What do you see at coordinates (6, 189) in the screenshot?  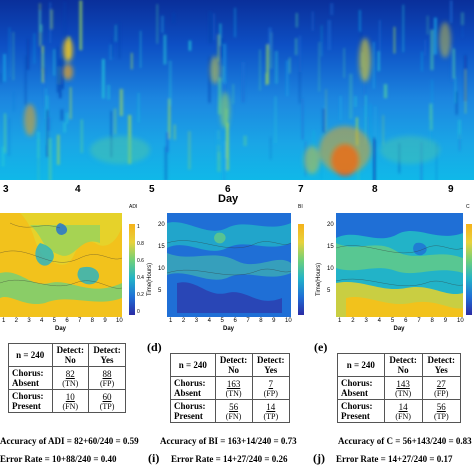 I see `spectrogram-day-tick: 3` at bounding box center [6, 189].